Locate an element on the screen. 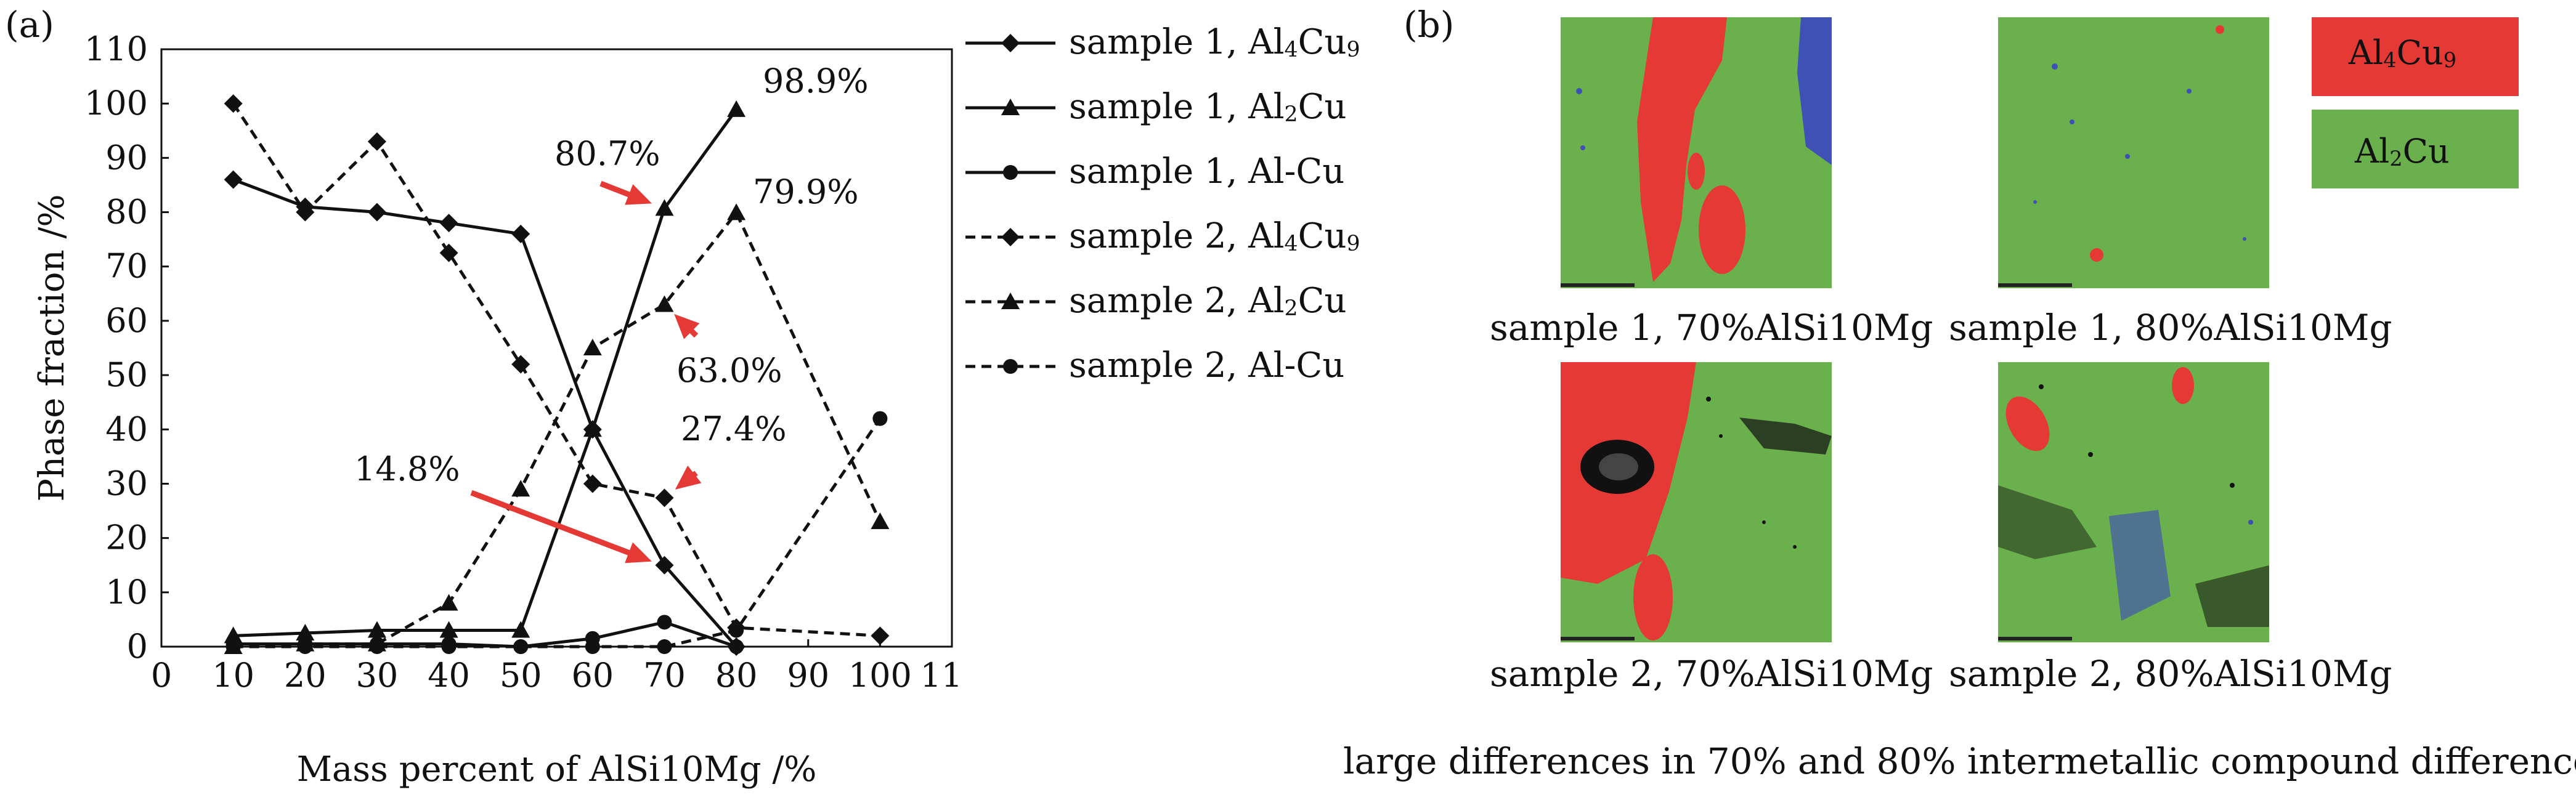  annotation-label: 63.0% is located at coordinates (729, 370).